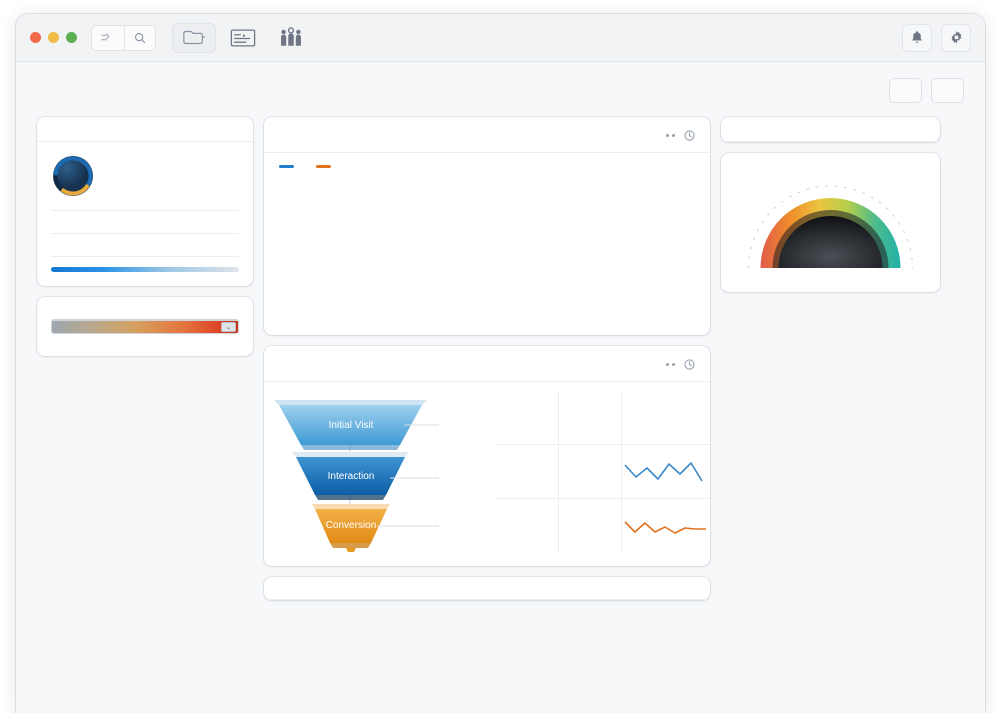 The width and height of the screenshot is (1001, 713). I want to click on gauge-arc, so click(830, 233).